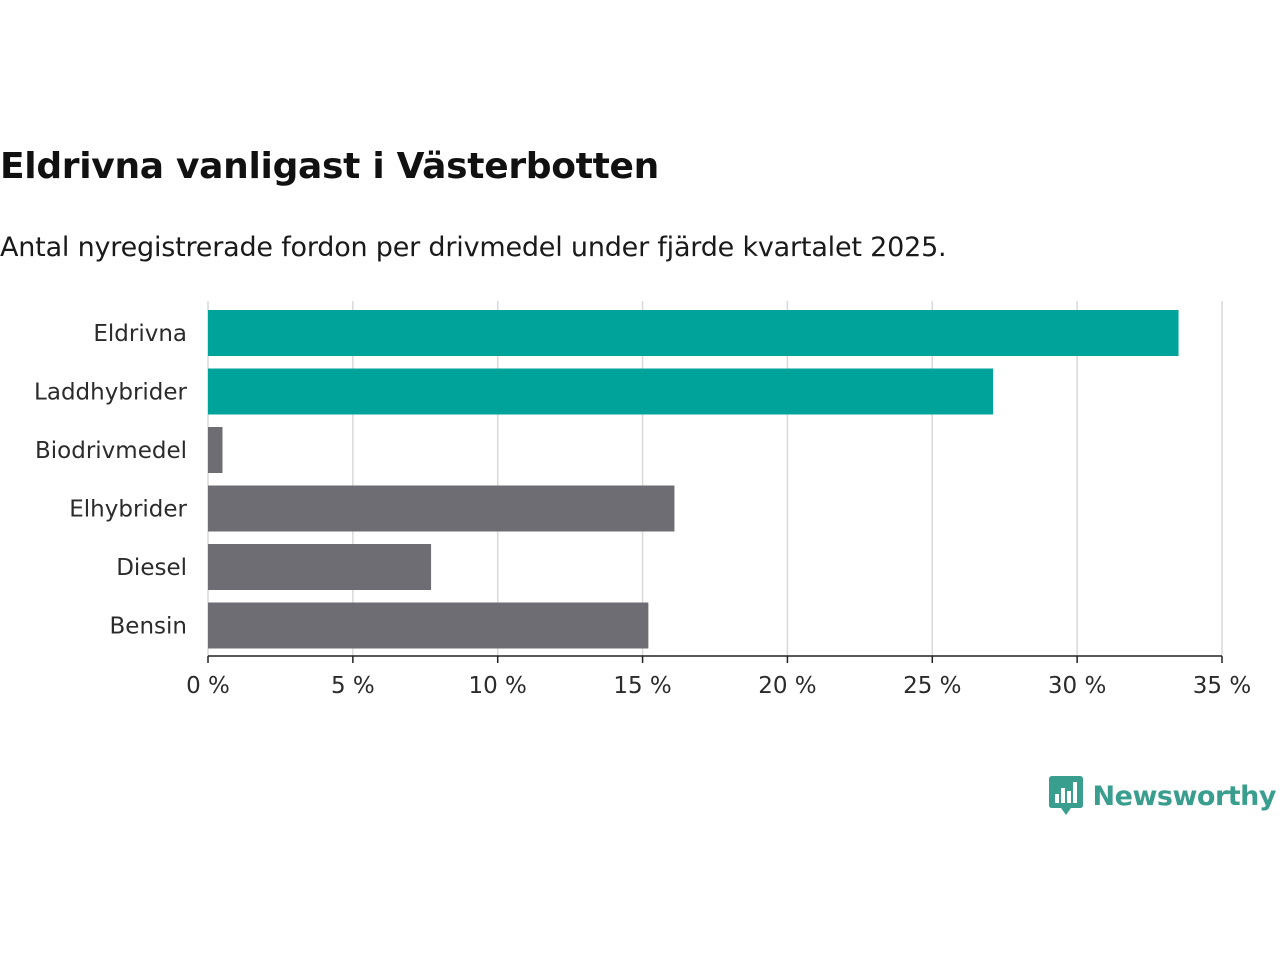 The width and height of the screenshot is (1280, 960). Describe the element at coordinates (151, 568) in the screenshot. I see `category-label: Diesel` at that location.